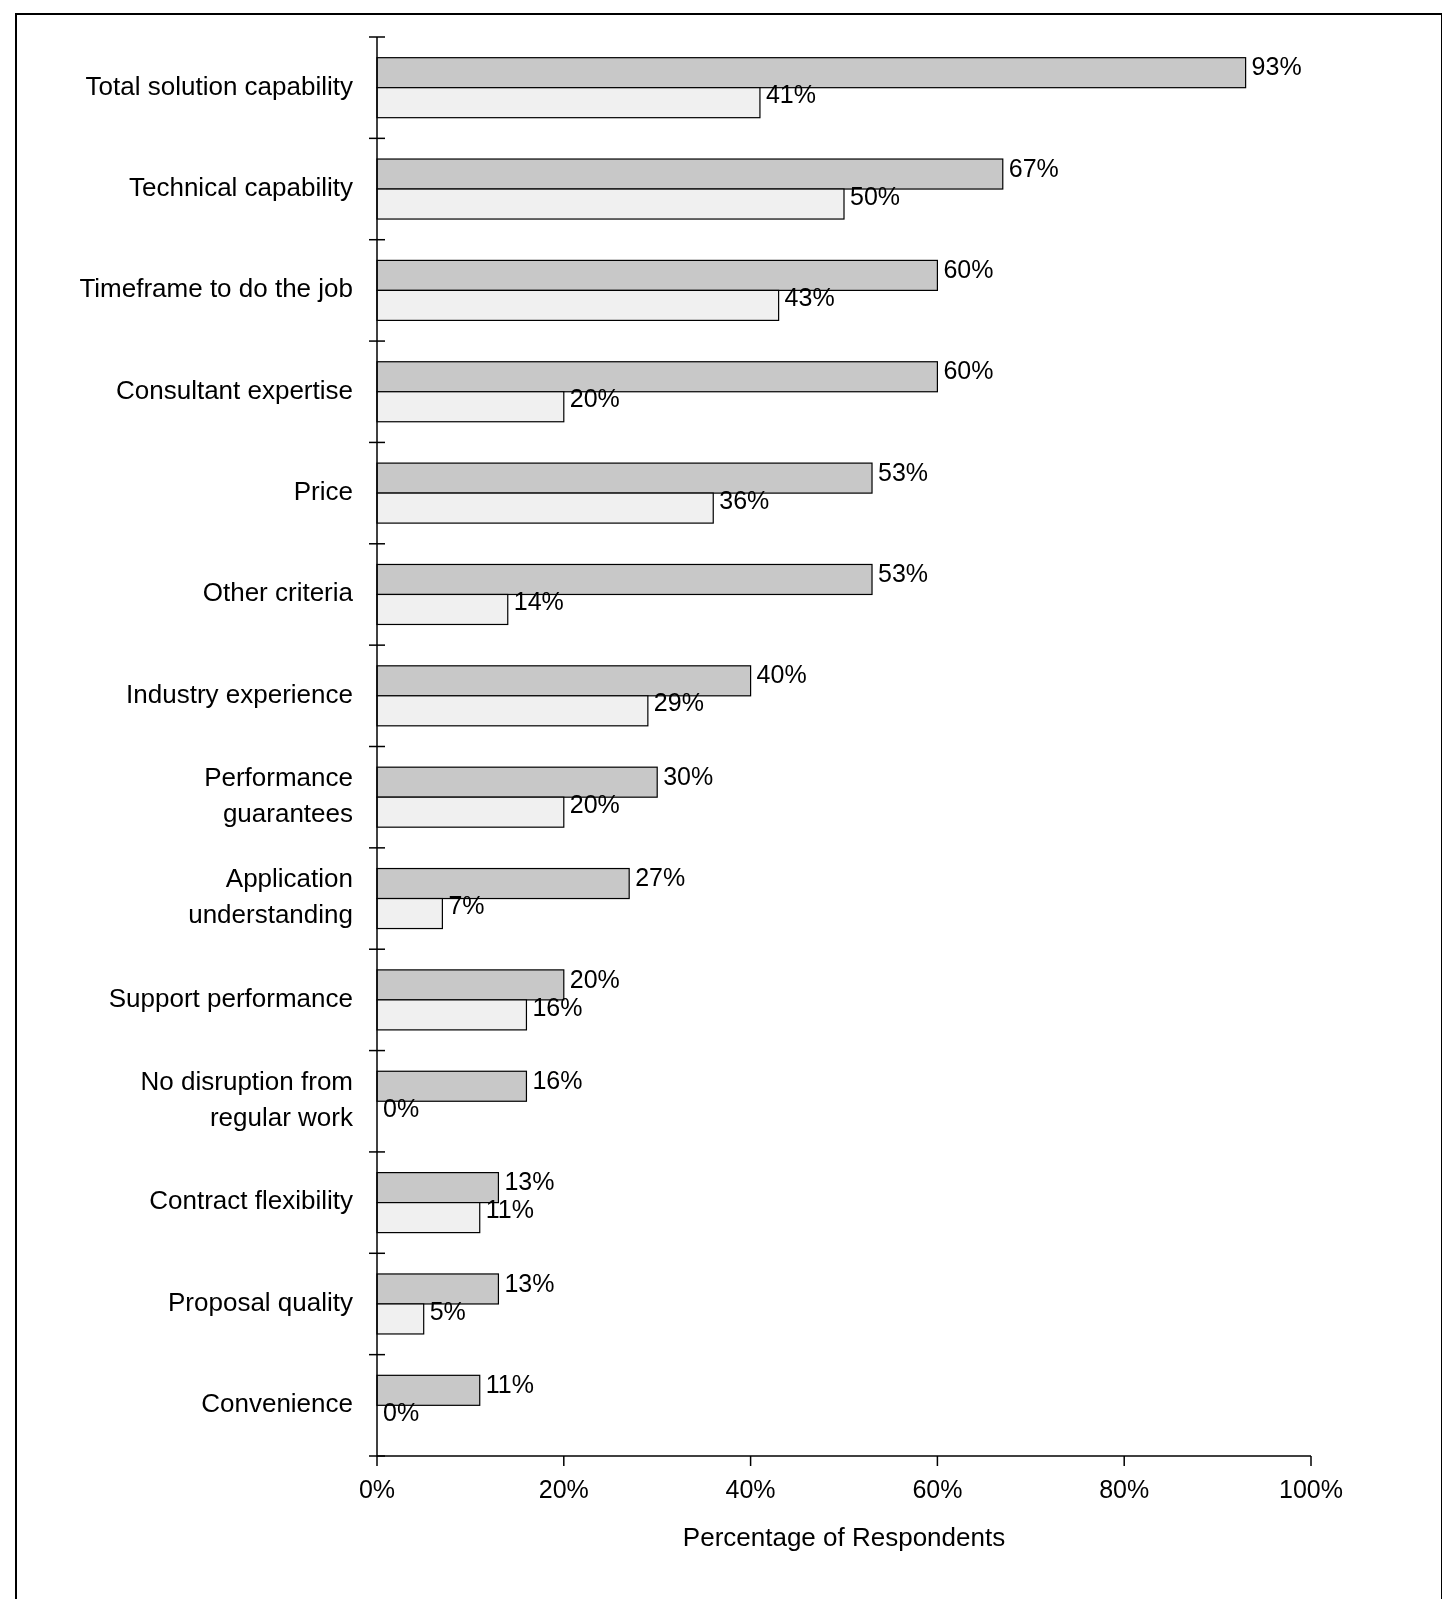 This screenshot has height=1599, width=1442. Describe the element at coordinates (660, 877) in the screenshot. I see `data-label: 27%` at that location.